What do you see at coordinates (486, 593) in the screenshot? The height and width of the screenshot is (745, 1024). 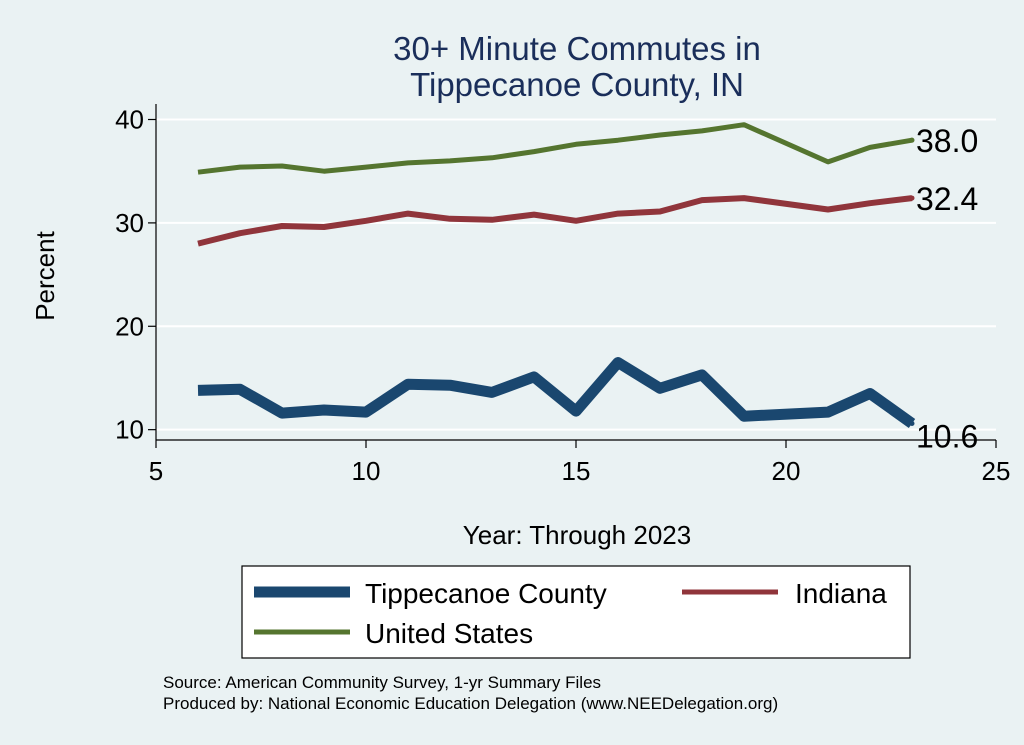 I see `legend-label-tippecanoe: Tippecanoe County` at bounding box center [486, 593].